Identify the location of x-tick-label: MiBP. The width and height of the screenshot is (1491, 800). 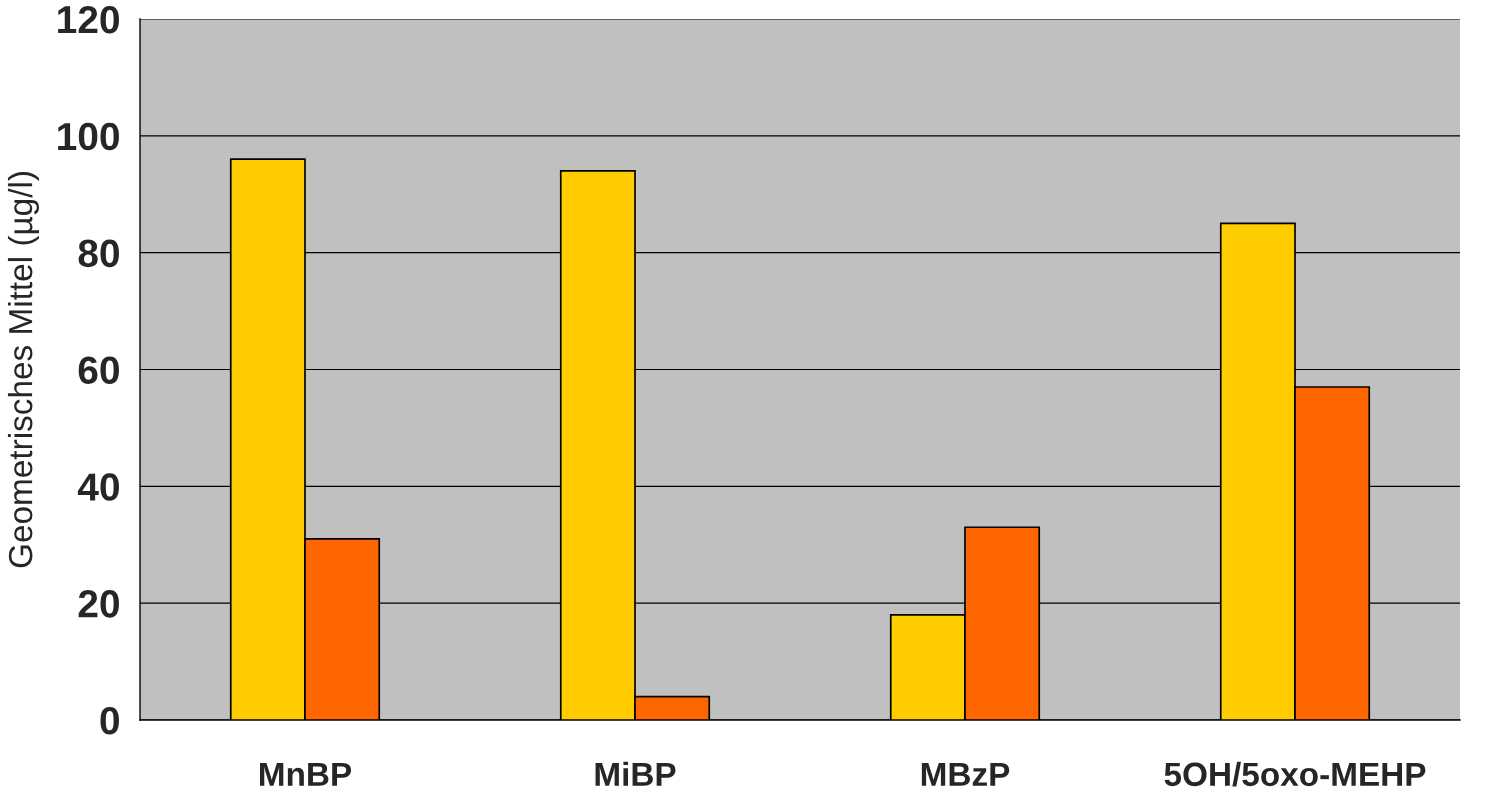
(635, 773).